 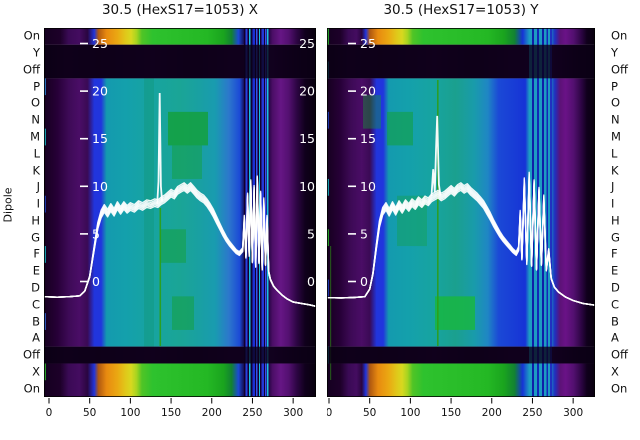 What do you see at coordinates (311, 233) in the screenshot?
I see `inner-tick-label-right: 5` at bounding box center [311, 233].